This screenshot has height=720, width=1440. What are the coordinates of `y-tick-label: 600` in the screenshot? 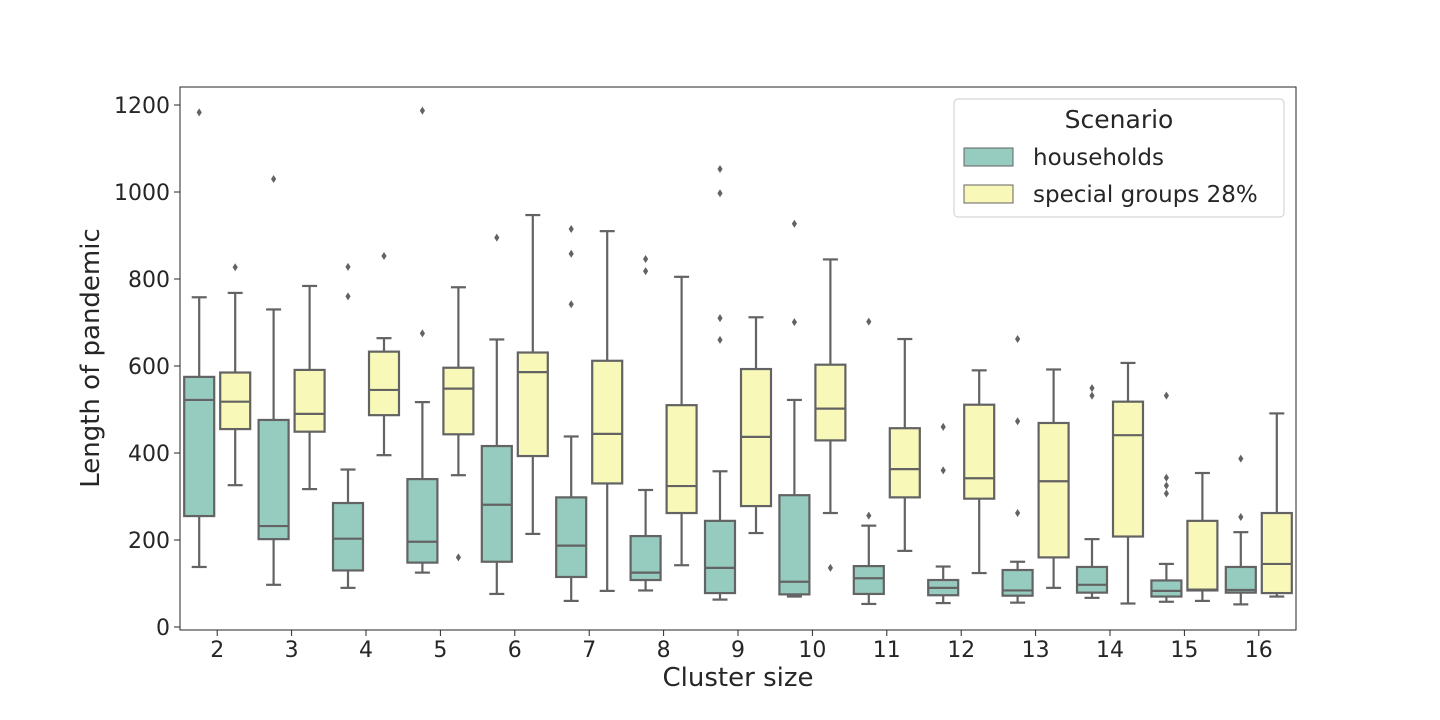 It's located at (149, 367).